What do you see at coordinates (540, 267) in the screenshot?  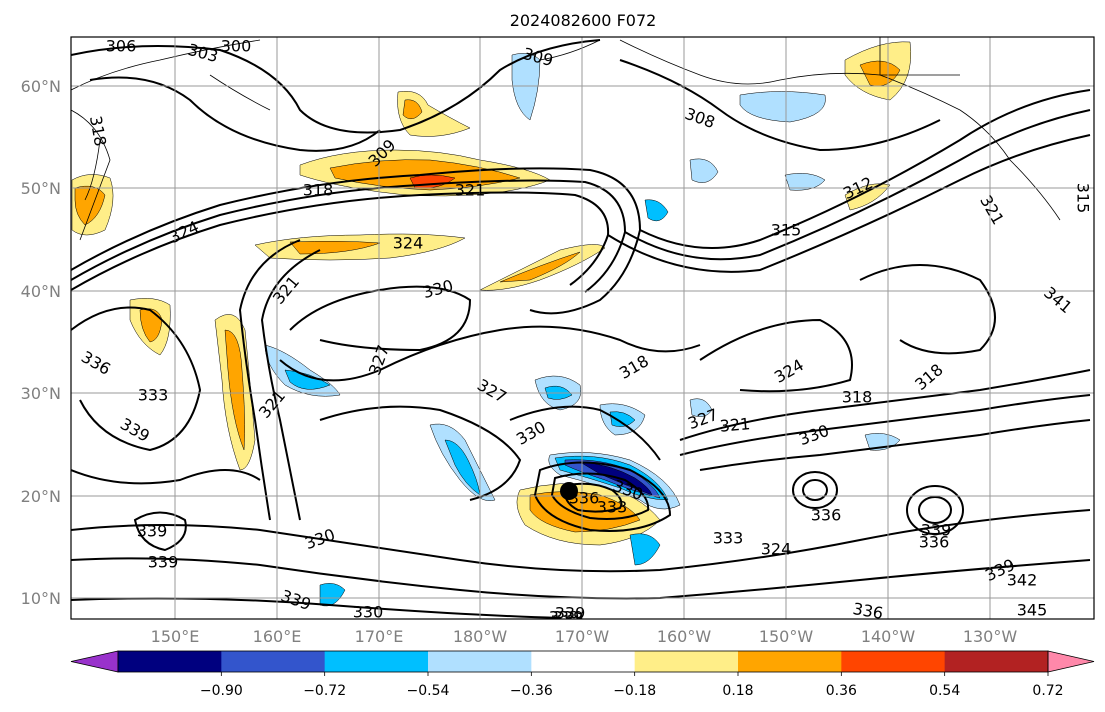 I see `positive-anomaly-band-core` at bounding box center [540, 267].